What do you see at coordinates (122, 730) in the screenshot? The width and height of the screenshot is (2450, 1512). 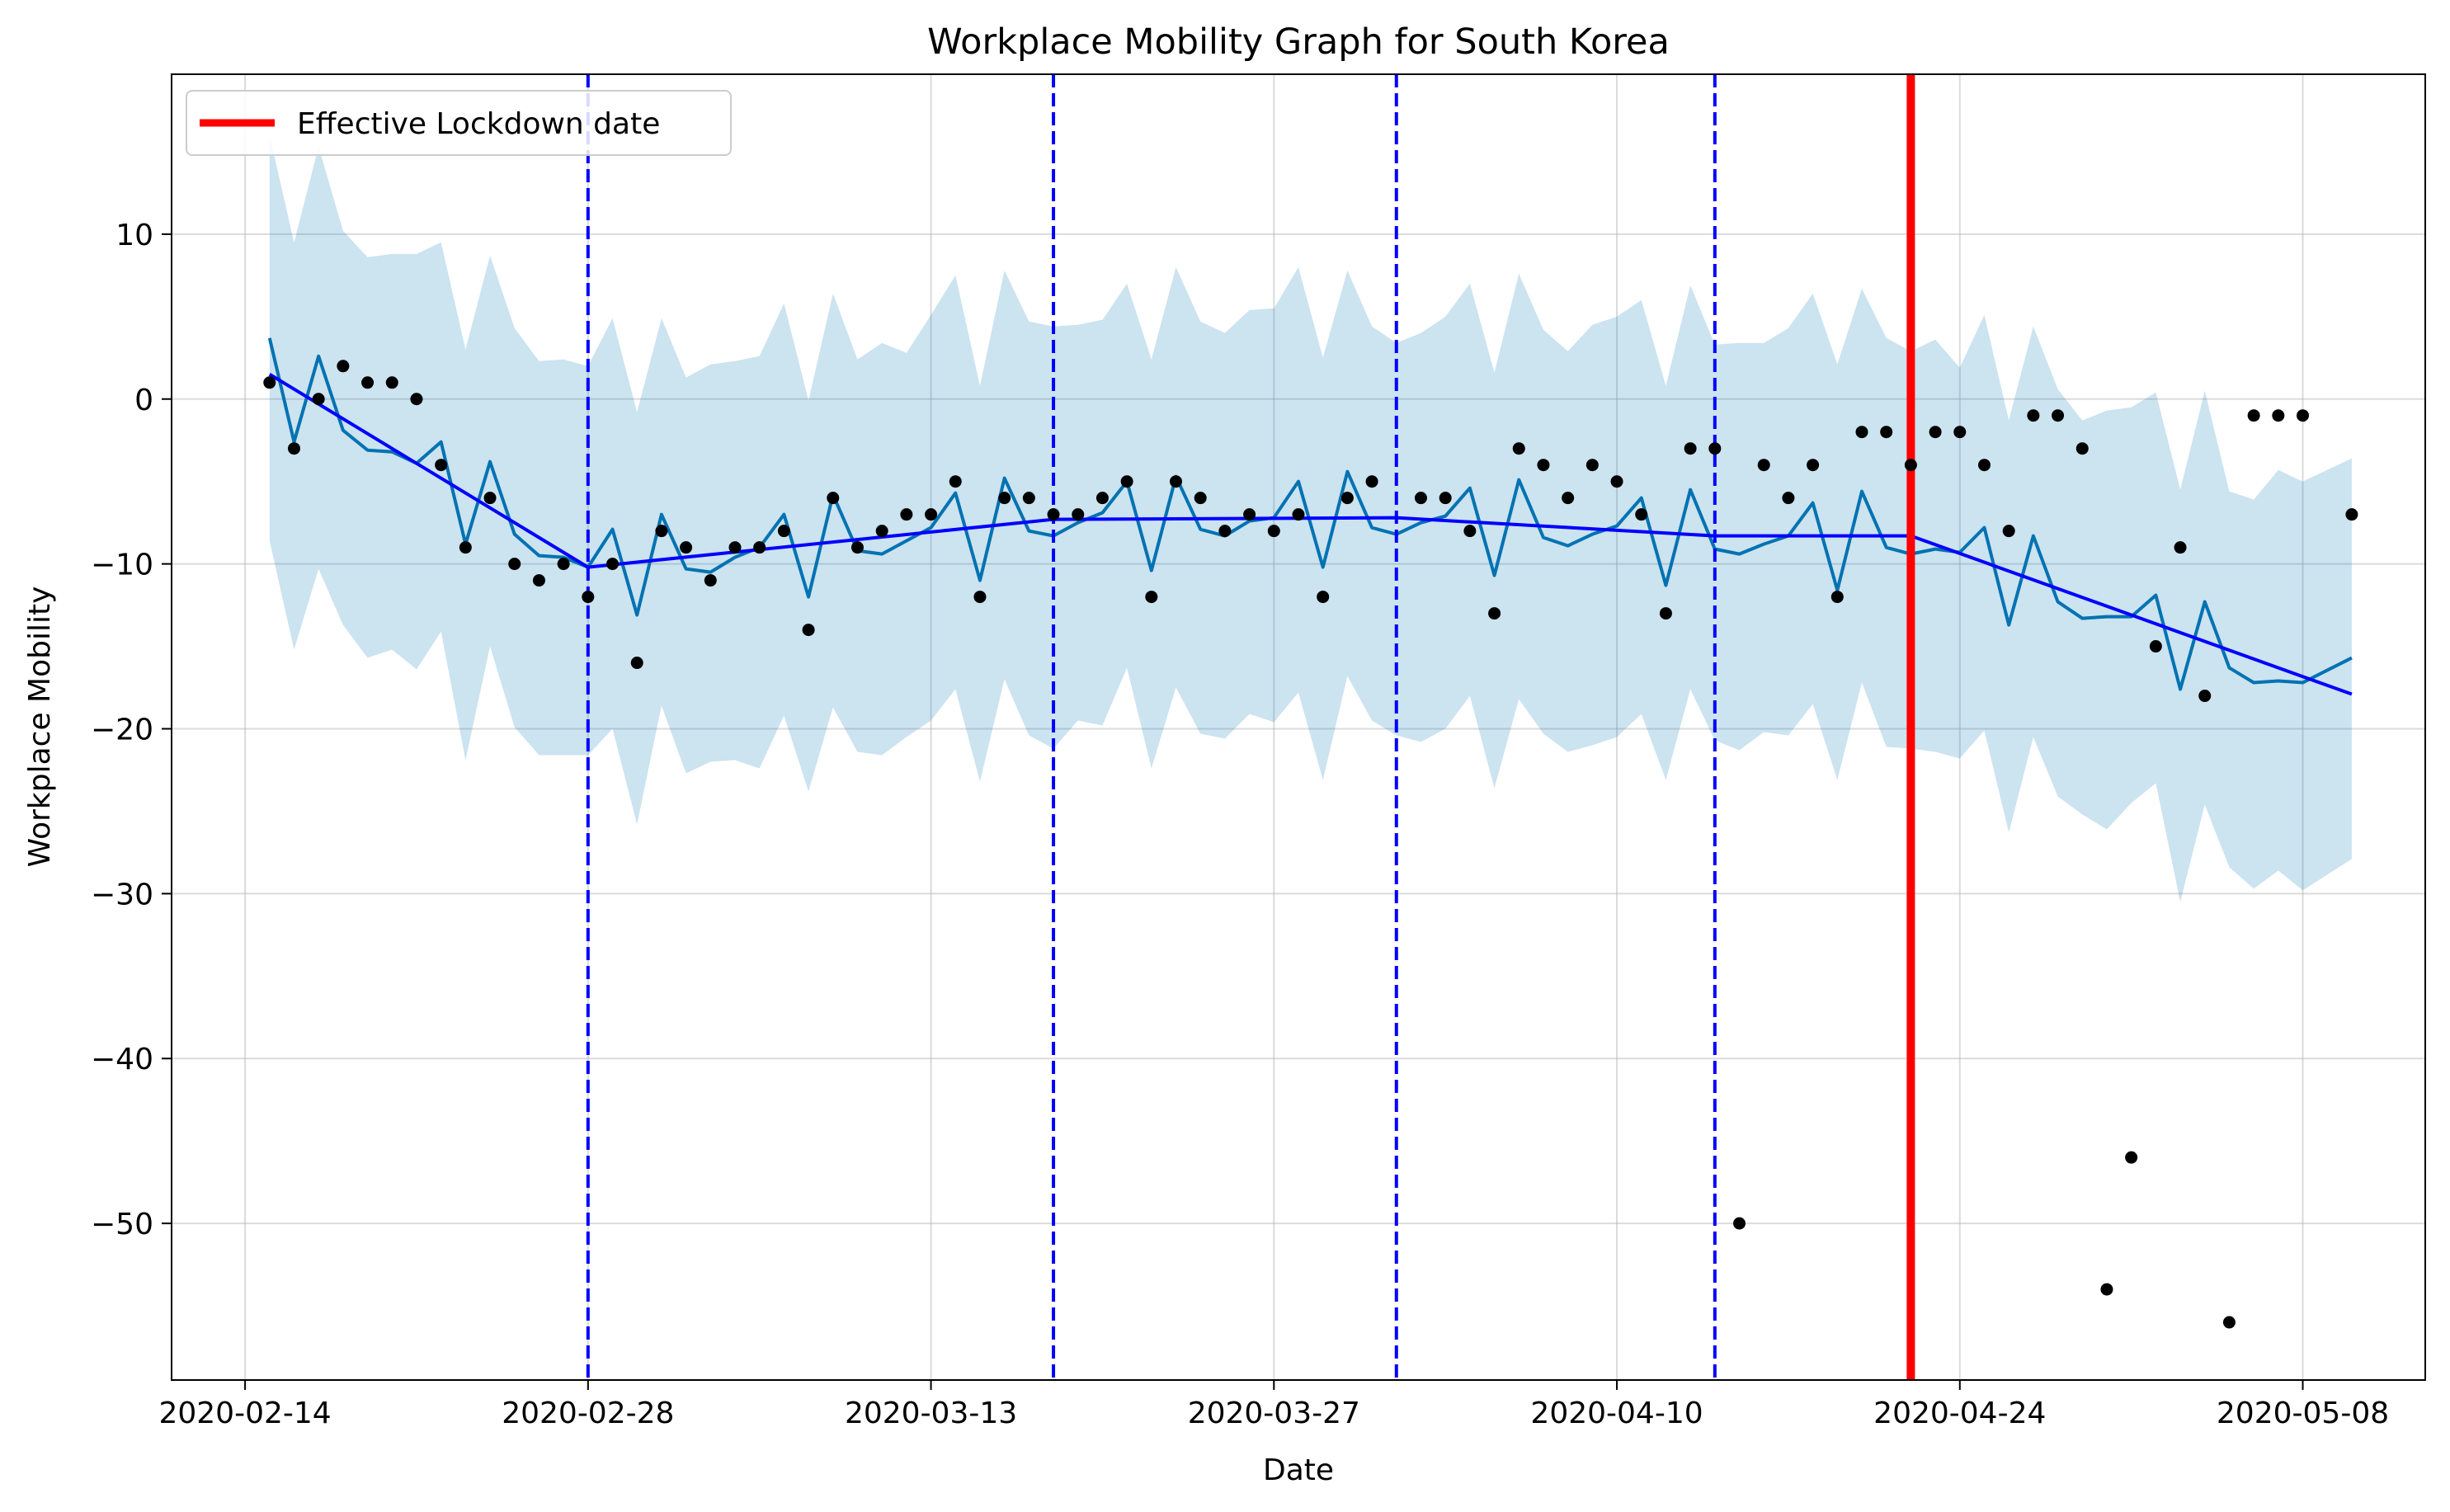 I see `y-tick-label: −20` at bounding box center [122, 730].